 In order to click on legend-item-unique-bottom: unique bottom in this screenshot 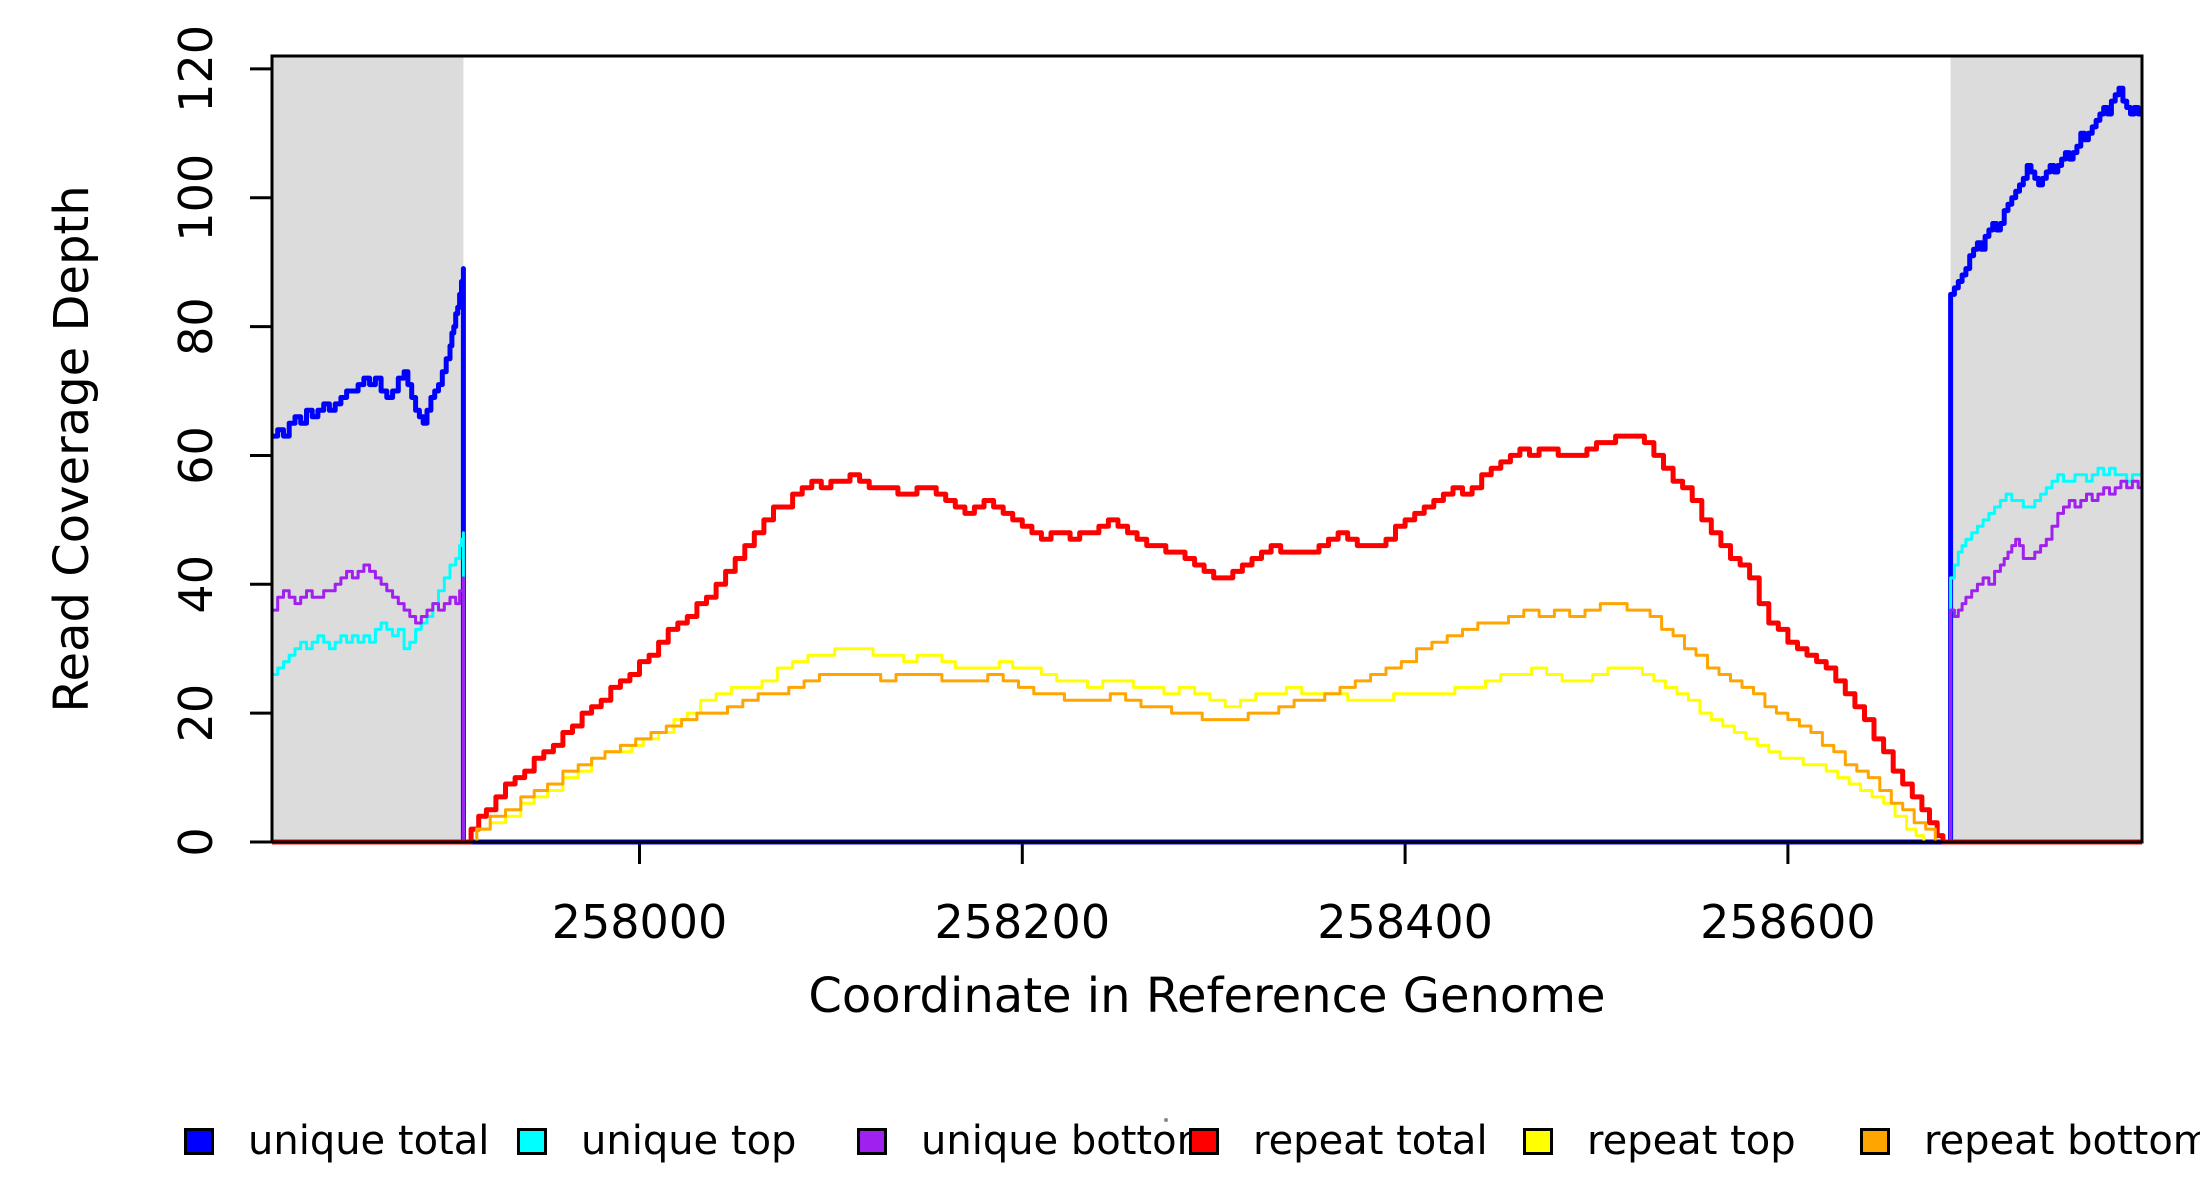, I will do `click(1036, 1141)`.